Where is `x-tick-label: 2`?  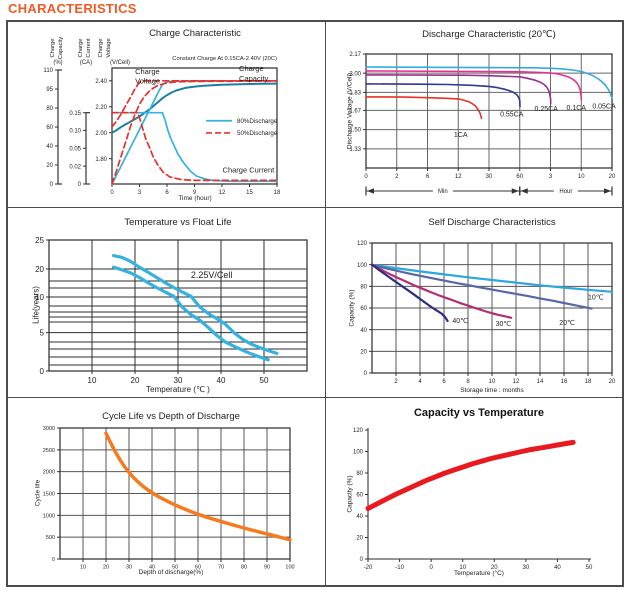 x-tick-label: 2 is located at coordinates (397, 177).